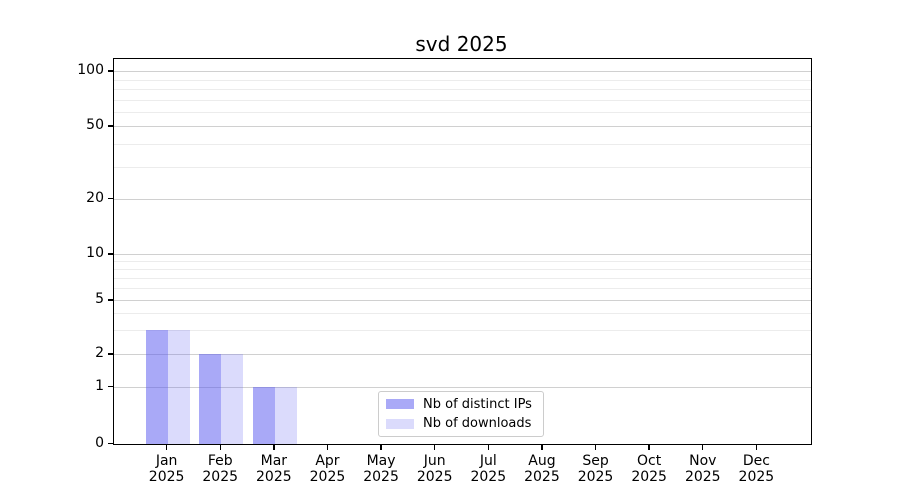 The width and height of the screenshot is (900, 500). Describe the element at coordinates (220, 461) in the screenshot. I see `x-tick-label-line: Feb` at that location.